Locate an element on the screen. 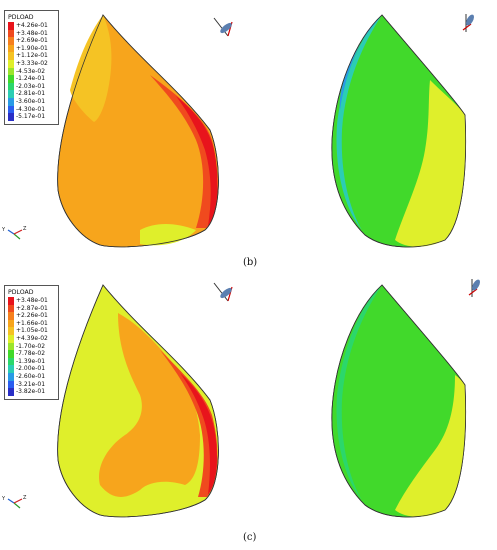 The image size is (497, 550). legend-tick-label: +2.87e-01 is located at coordinates (32, 308).